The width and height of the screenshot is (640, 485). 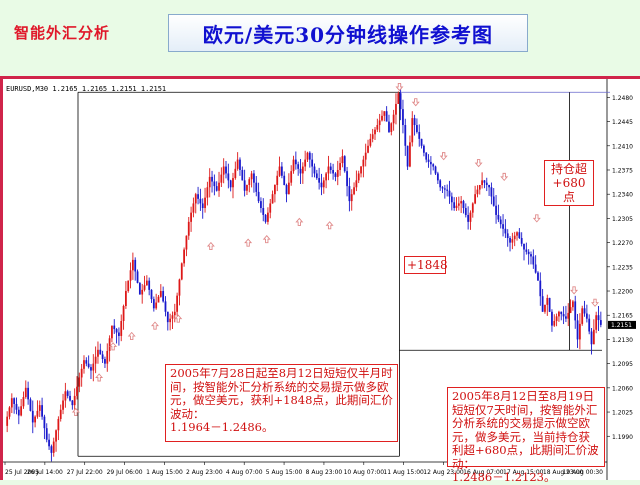 What do you see at coordinates (22, 472) in the screenshot?
I see `x-tick-label: 25 Jul 2005` at bounding box center [22, 472].